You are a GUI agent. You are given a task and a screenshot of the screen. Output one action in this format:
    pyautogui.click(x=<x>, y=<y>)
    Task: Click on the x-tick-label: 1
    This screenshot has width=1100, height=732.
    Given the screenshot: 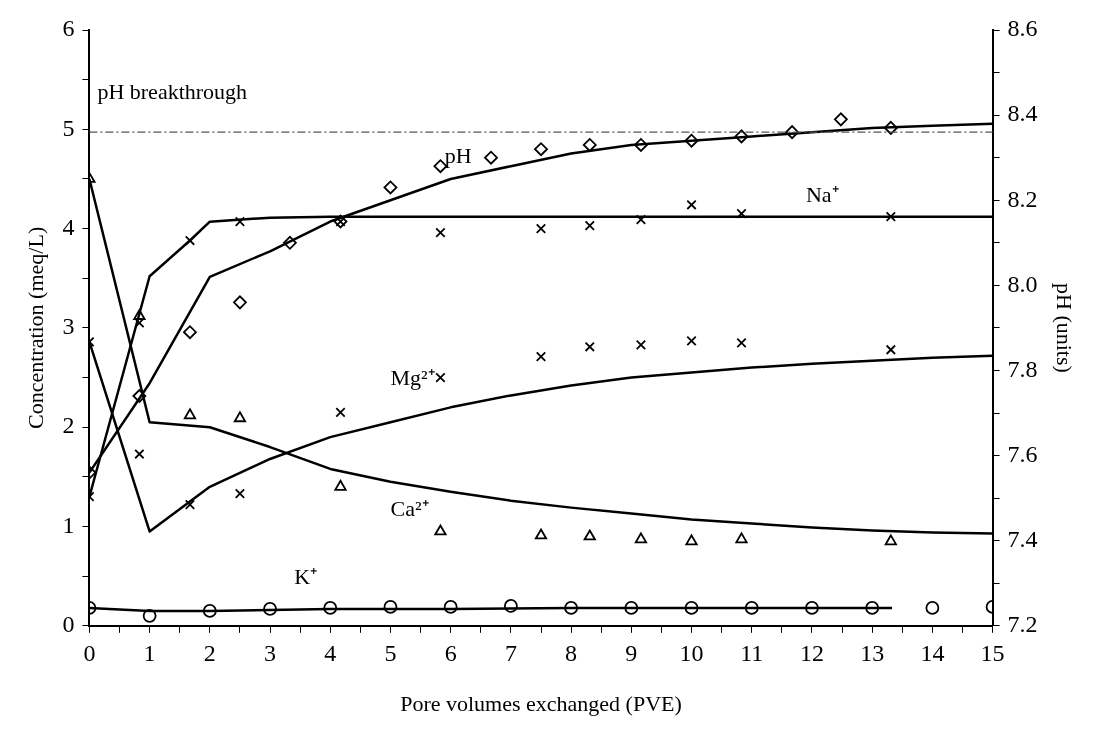 What is the action you would take?
    pyautogui.click(x=149, y=653)
    